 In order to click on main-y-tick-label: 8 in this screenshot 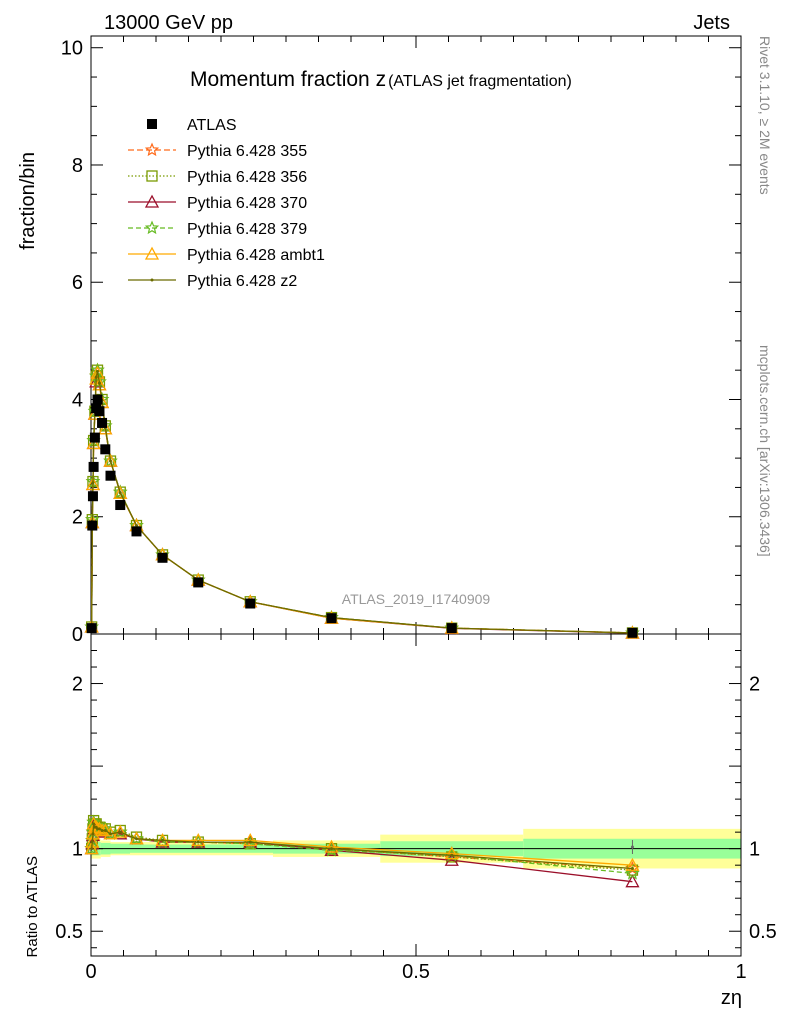, I will do `click(77, 166)`.